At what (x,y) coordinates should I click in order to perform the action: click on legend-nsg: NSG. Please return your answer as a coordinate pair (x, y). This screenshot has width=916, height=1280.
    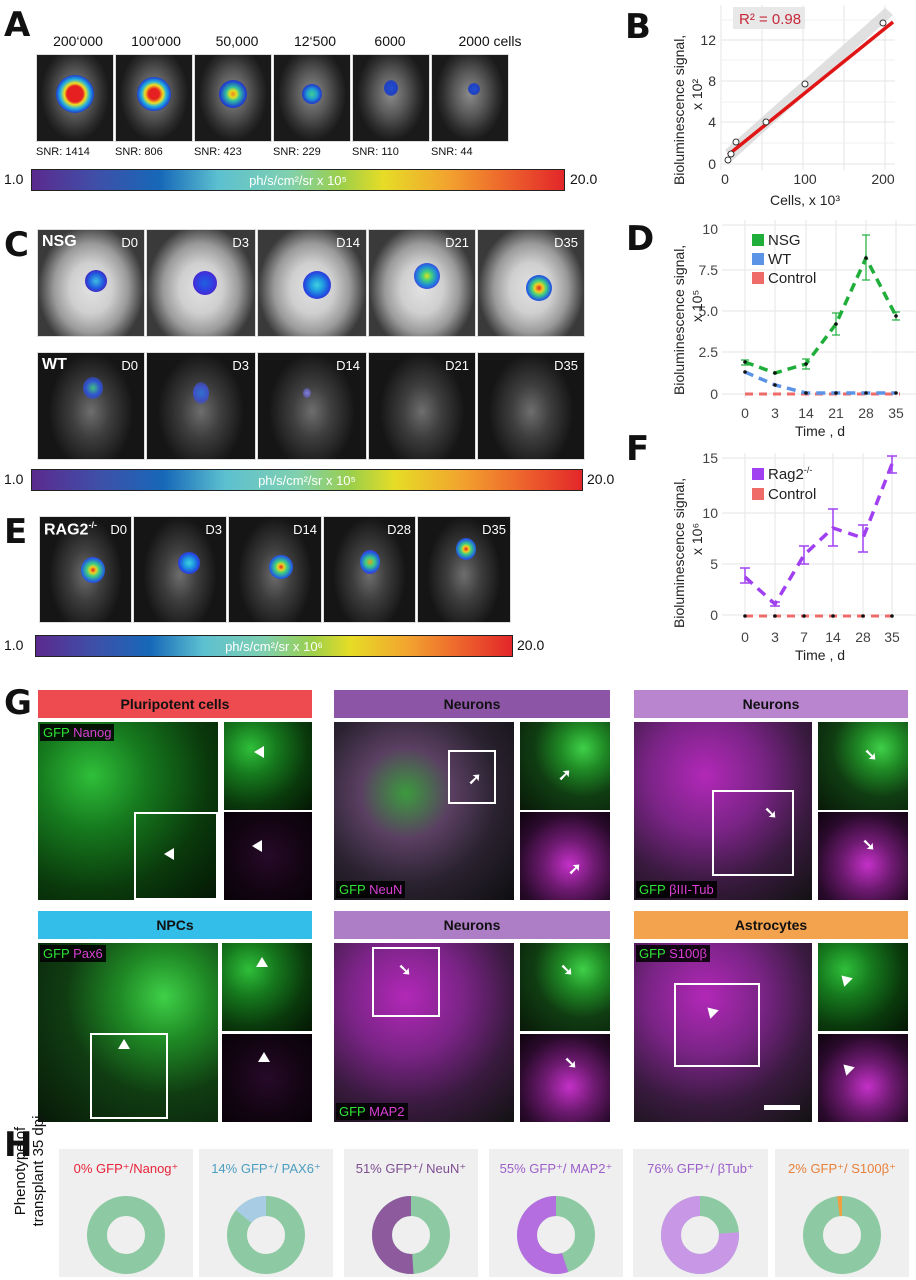
    Looking at the image, I should click on (784, 240).